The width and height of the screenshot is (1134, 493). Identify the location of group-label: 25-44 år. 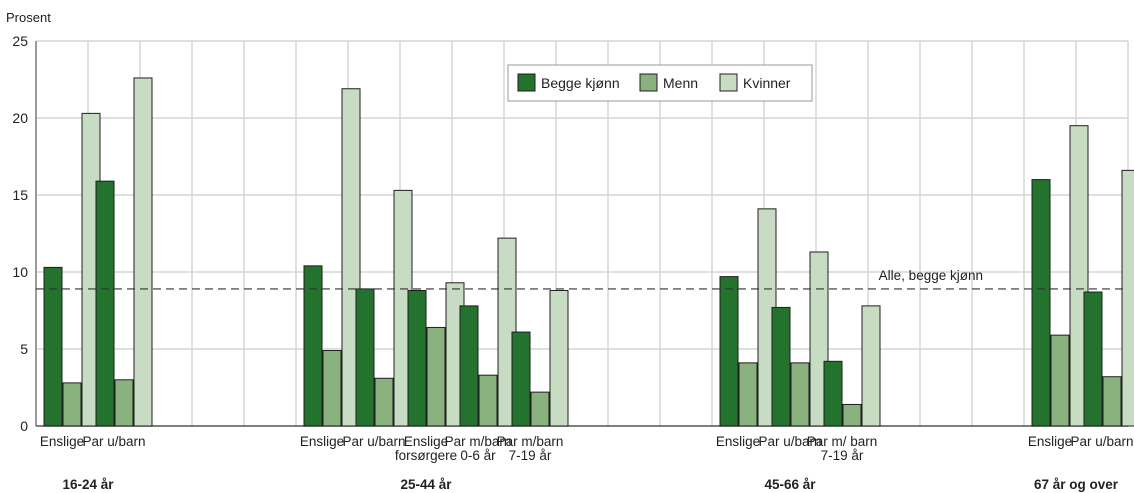
(426, 484).